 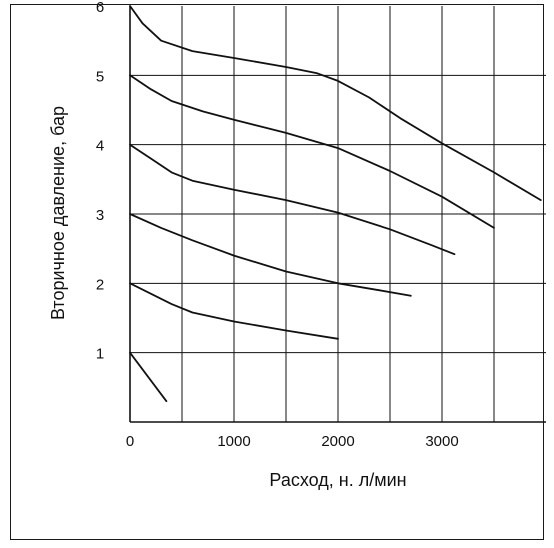 I want to click on y-axis-title: Вторичное давление, бар, so click(x=58, y=213).